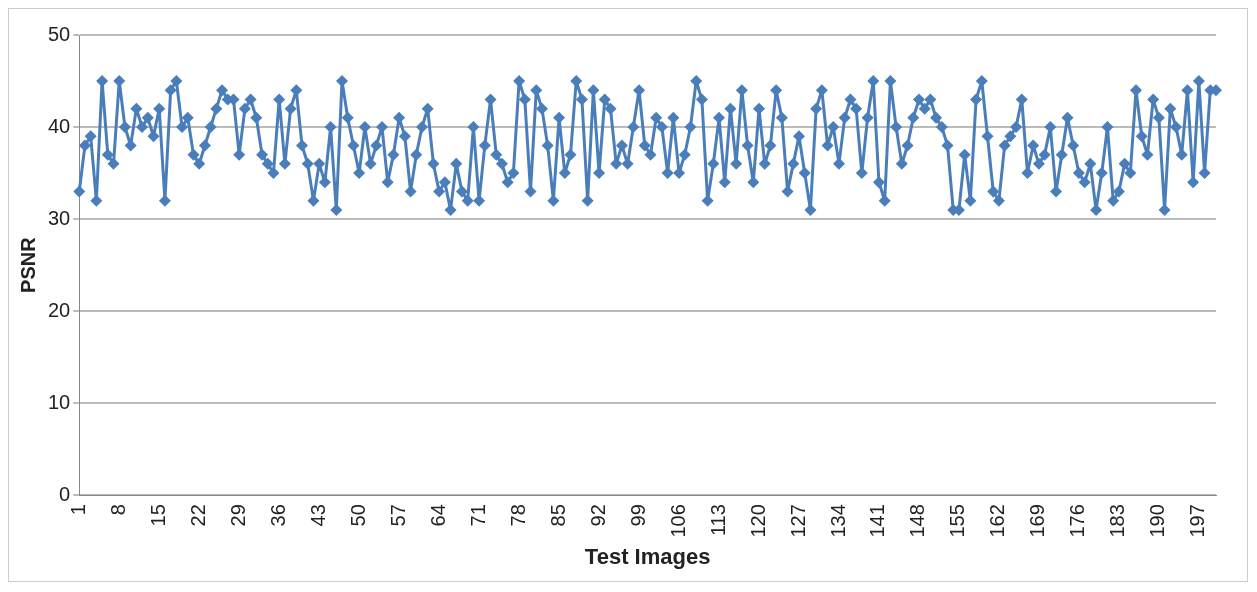 Image resolution: width=1257 pixels, height=592 pixels. What do you see at coordinates (1077, 521) in the screenshot?
I see `x-tick-label: 176` at bounding box center [1077, 521].